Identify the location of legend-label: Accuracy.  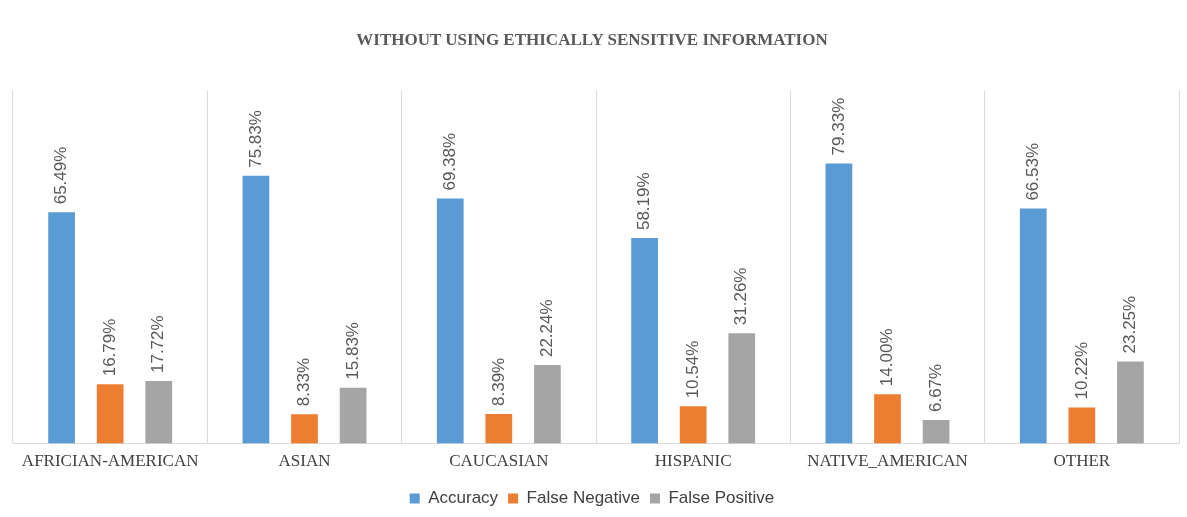
(463, 498).